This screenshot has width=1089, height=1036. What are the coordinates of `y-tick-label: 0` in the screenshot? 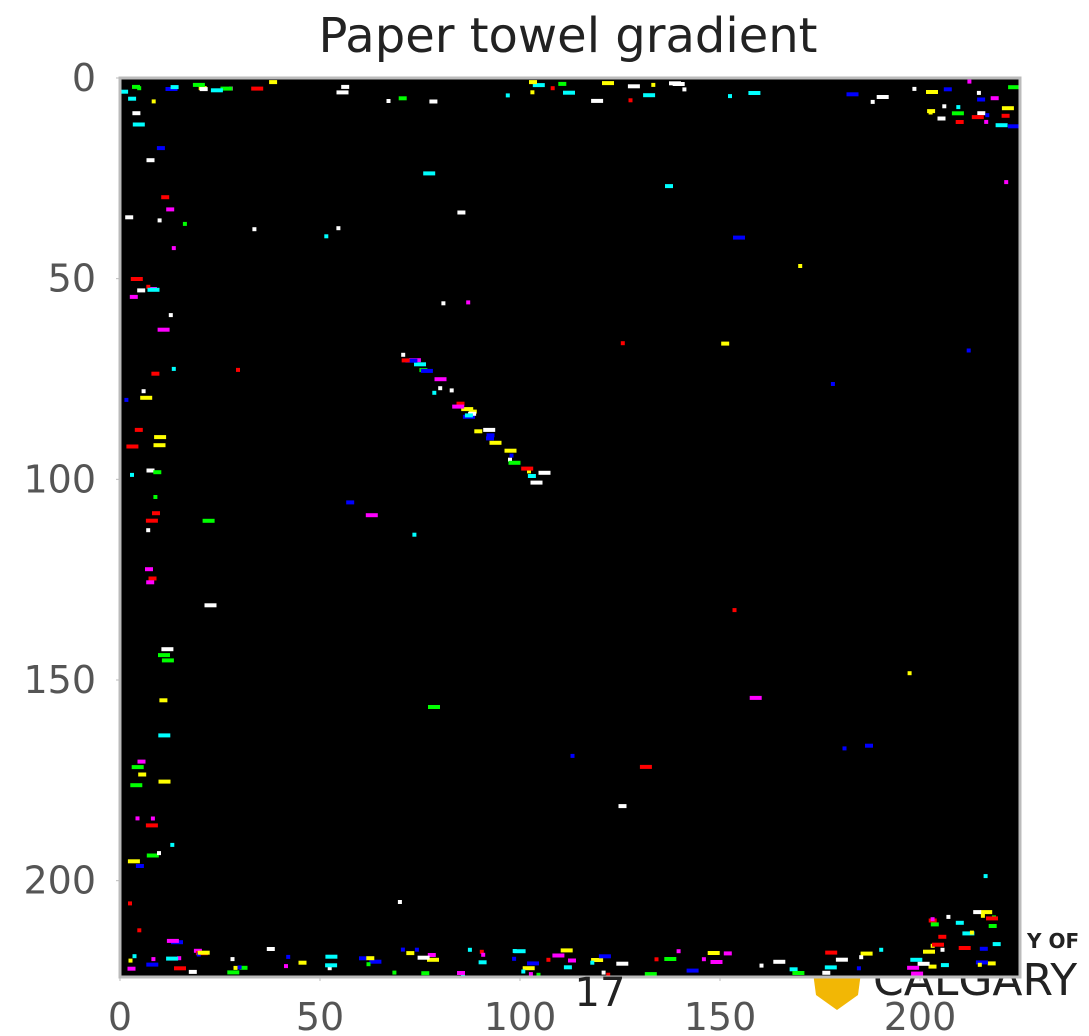 It's located at (84, 78).